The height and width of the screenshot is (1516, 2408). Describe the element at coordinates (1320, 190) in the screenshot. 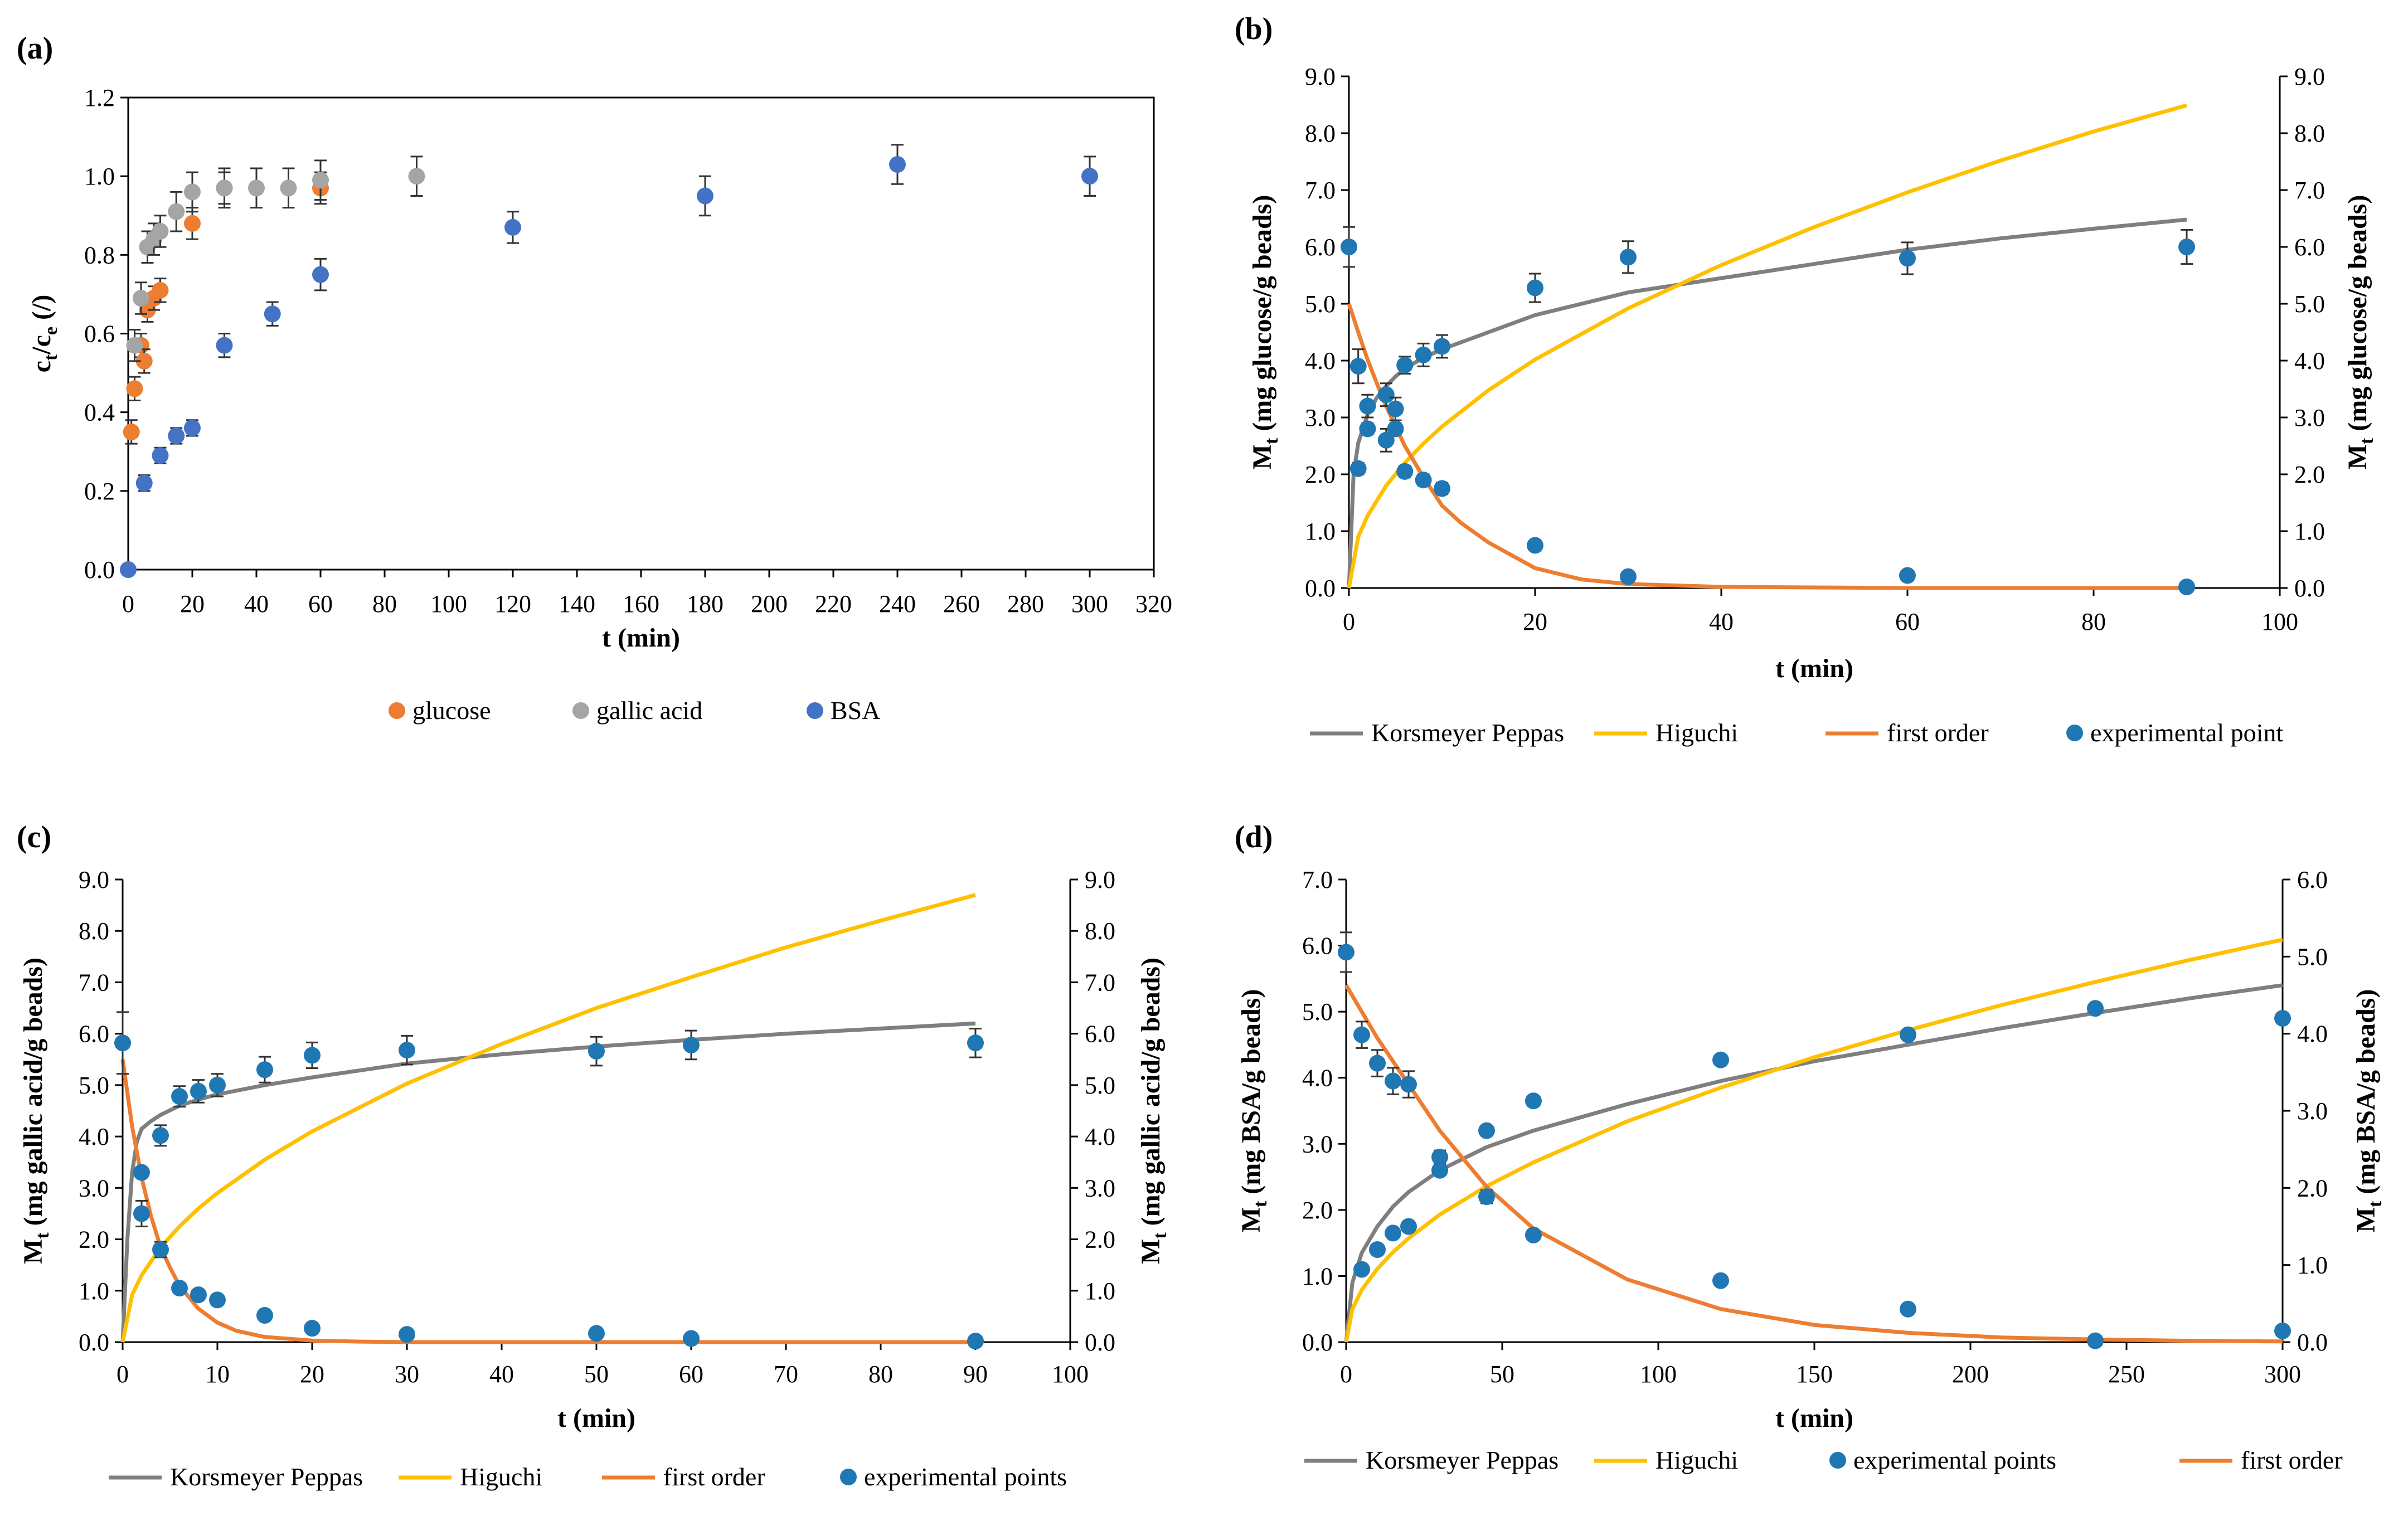

I see `y-tick-label: 7.0` at that location.